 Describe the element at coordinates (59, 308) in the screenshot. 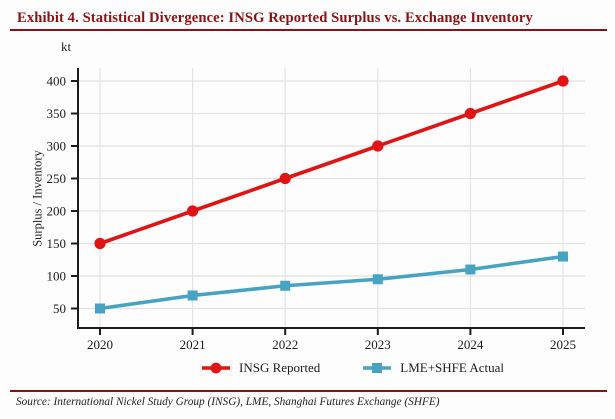

I see `svg-text: 50` at that location.